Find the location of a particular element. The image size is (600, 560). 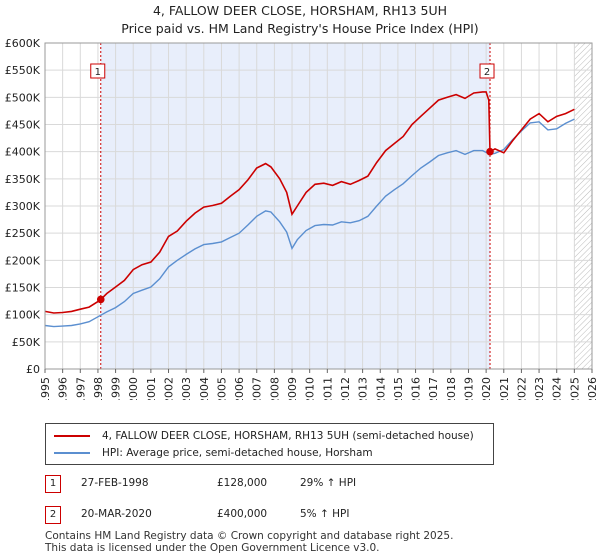

x-tick-label: 2017 is located at coordinates (433, 388).